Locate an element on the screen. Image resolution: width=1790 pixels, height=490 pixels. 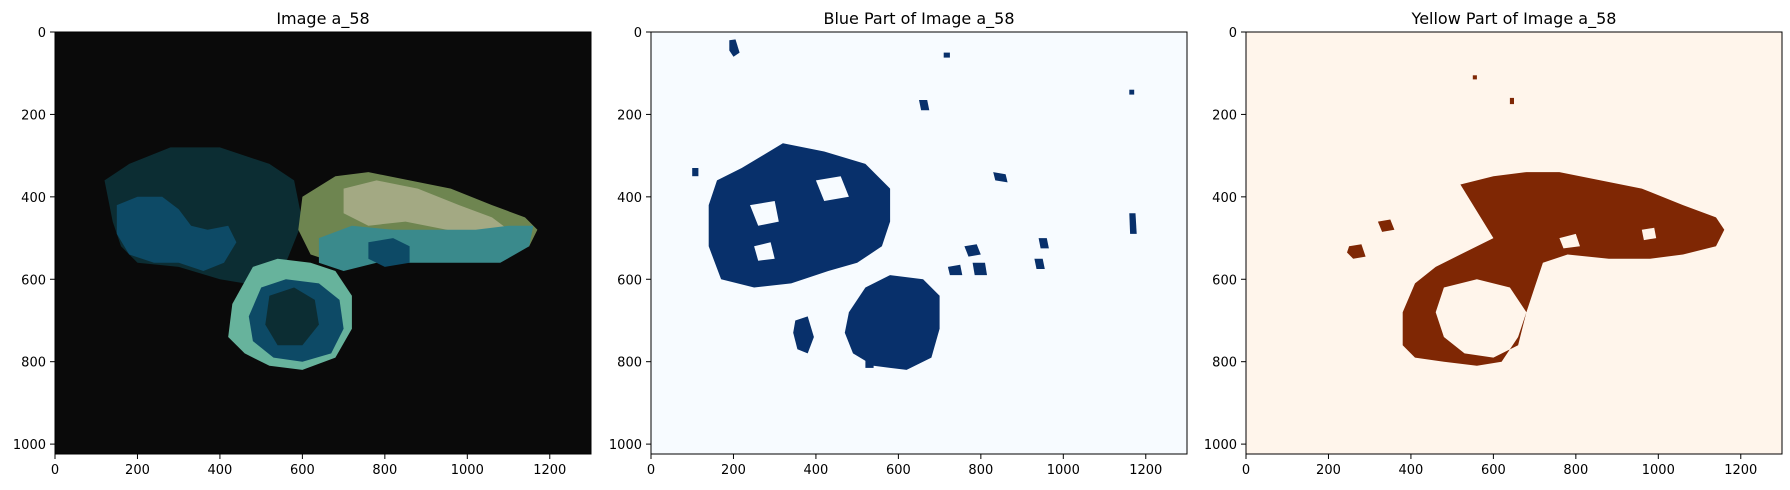
region-right-lobe-blue-spots is located at coordinates (389, 252).